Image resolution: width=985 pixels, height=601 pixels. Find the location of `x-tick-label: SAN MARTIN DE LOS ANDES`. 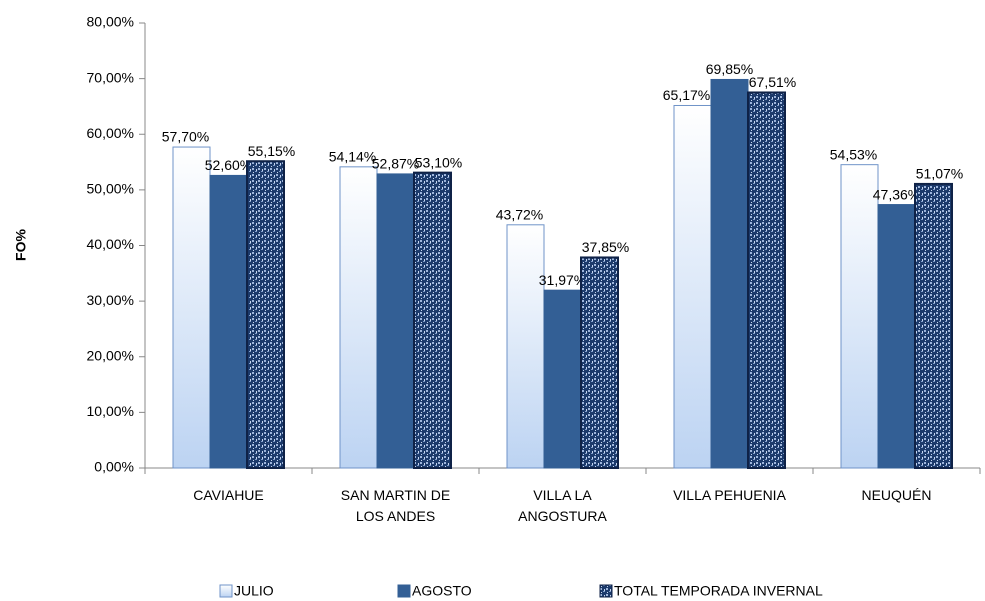

x-tick-label: SAN MARTIN DE LOS ANDES is located at coordinates (395, 505).